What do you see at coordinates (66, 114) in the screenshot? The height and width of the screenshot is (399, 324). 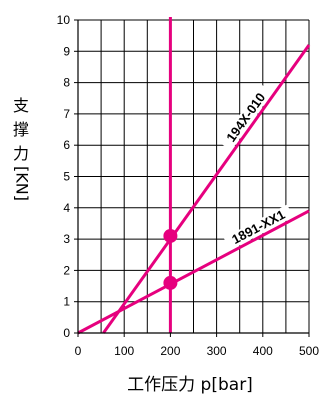 I see `y-tick-label-7: 7` at bounding box center [66, 114].